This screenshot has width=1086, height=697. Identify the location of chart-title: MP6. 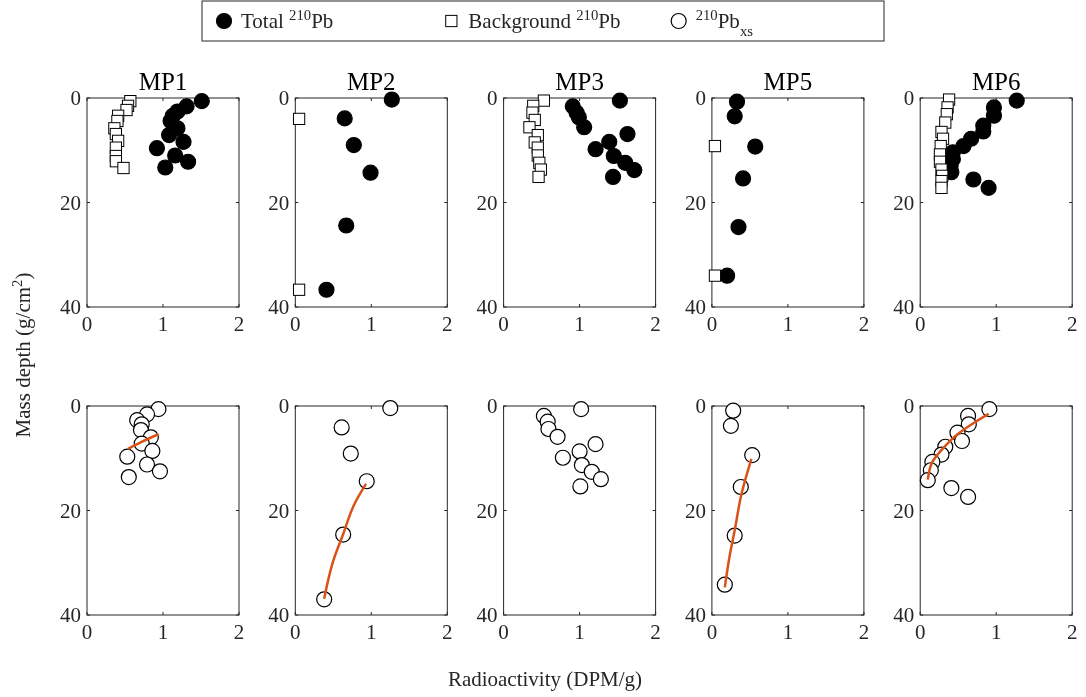
(996, 81).